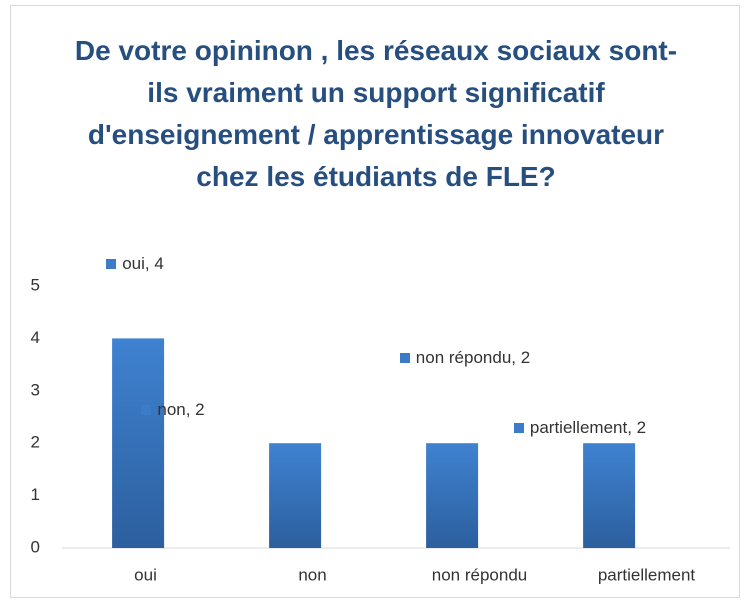  Describe the element at coordinates (473, 357) in the screenshot. I see `data-label-text: non répondu, 2` at that location.